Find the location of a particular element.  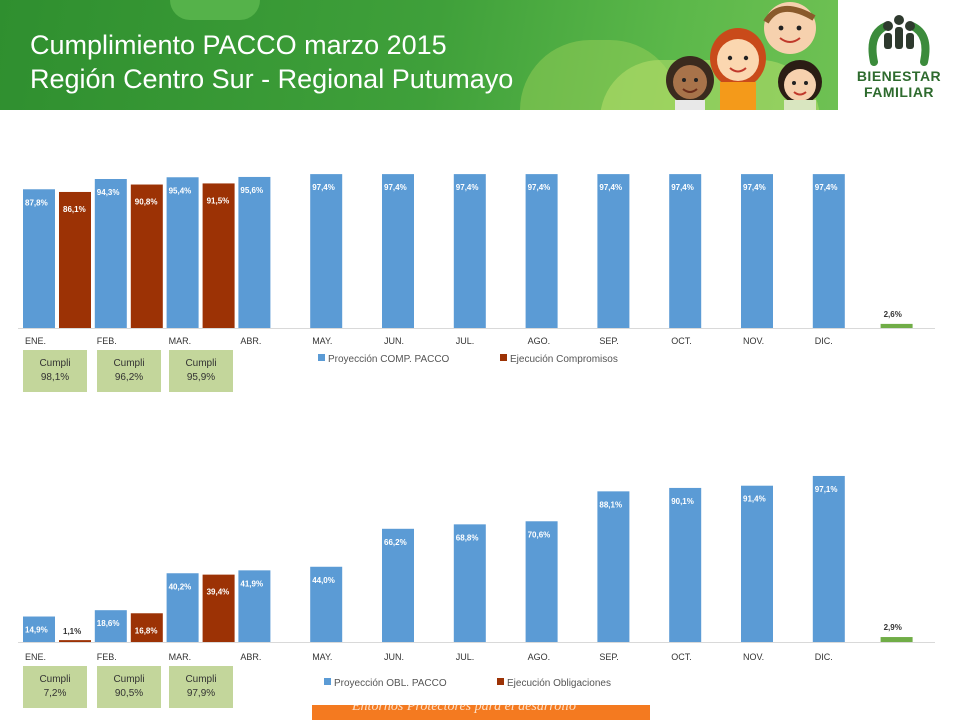

cumpli-value: 96,2% is located at coordinates (129, 377).